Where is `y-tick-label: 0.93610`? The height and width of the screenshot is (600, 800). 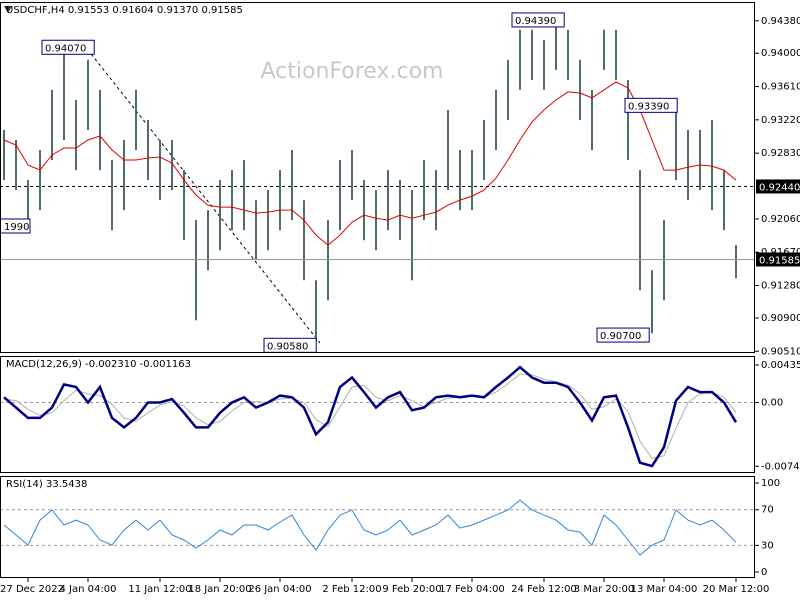
y-tick-label: 0.93610 is located at coordinates (780, 87).